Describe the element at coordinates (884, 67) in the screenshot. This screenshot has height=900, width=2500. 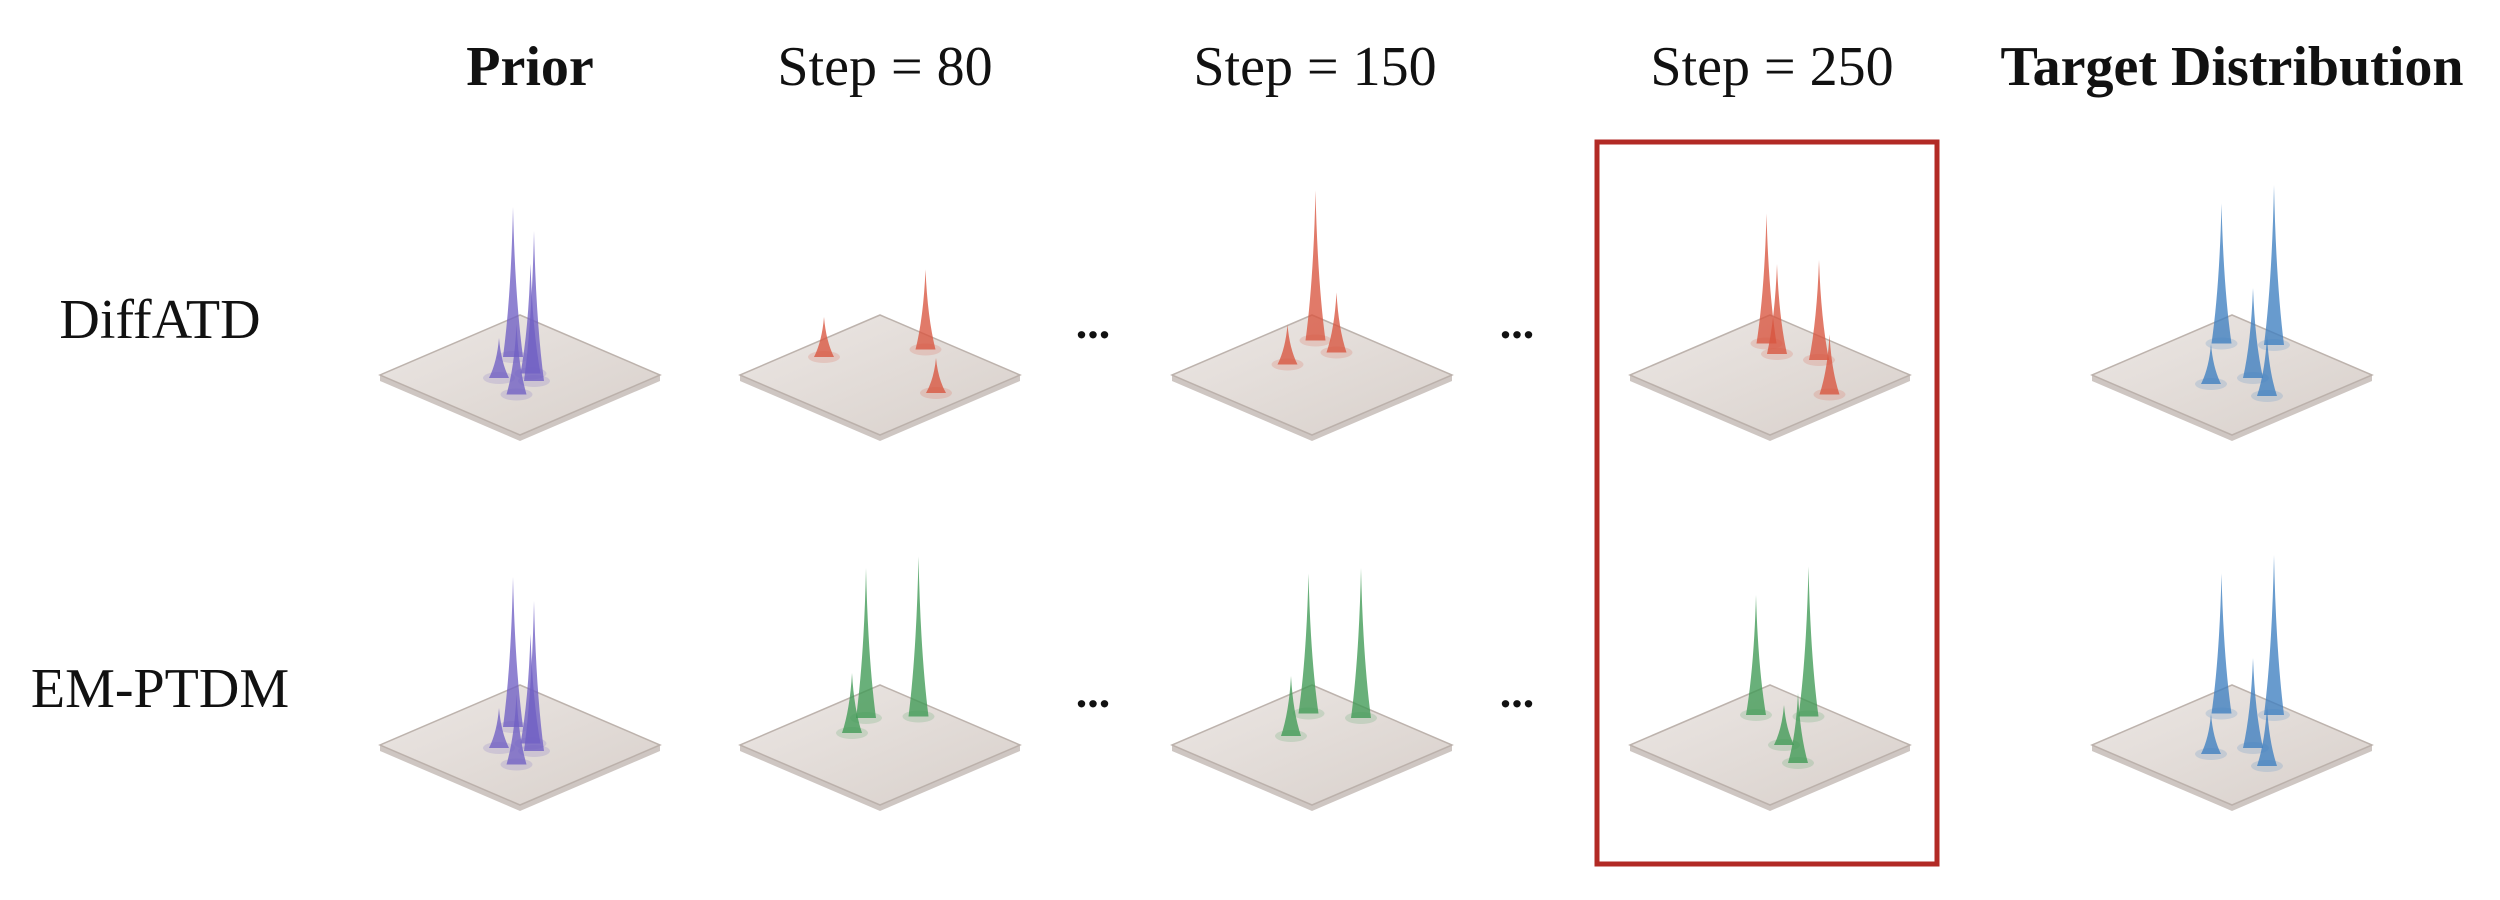
I see `column-header-step-80: Step = 80` at that location.